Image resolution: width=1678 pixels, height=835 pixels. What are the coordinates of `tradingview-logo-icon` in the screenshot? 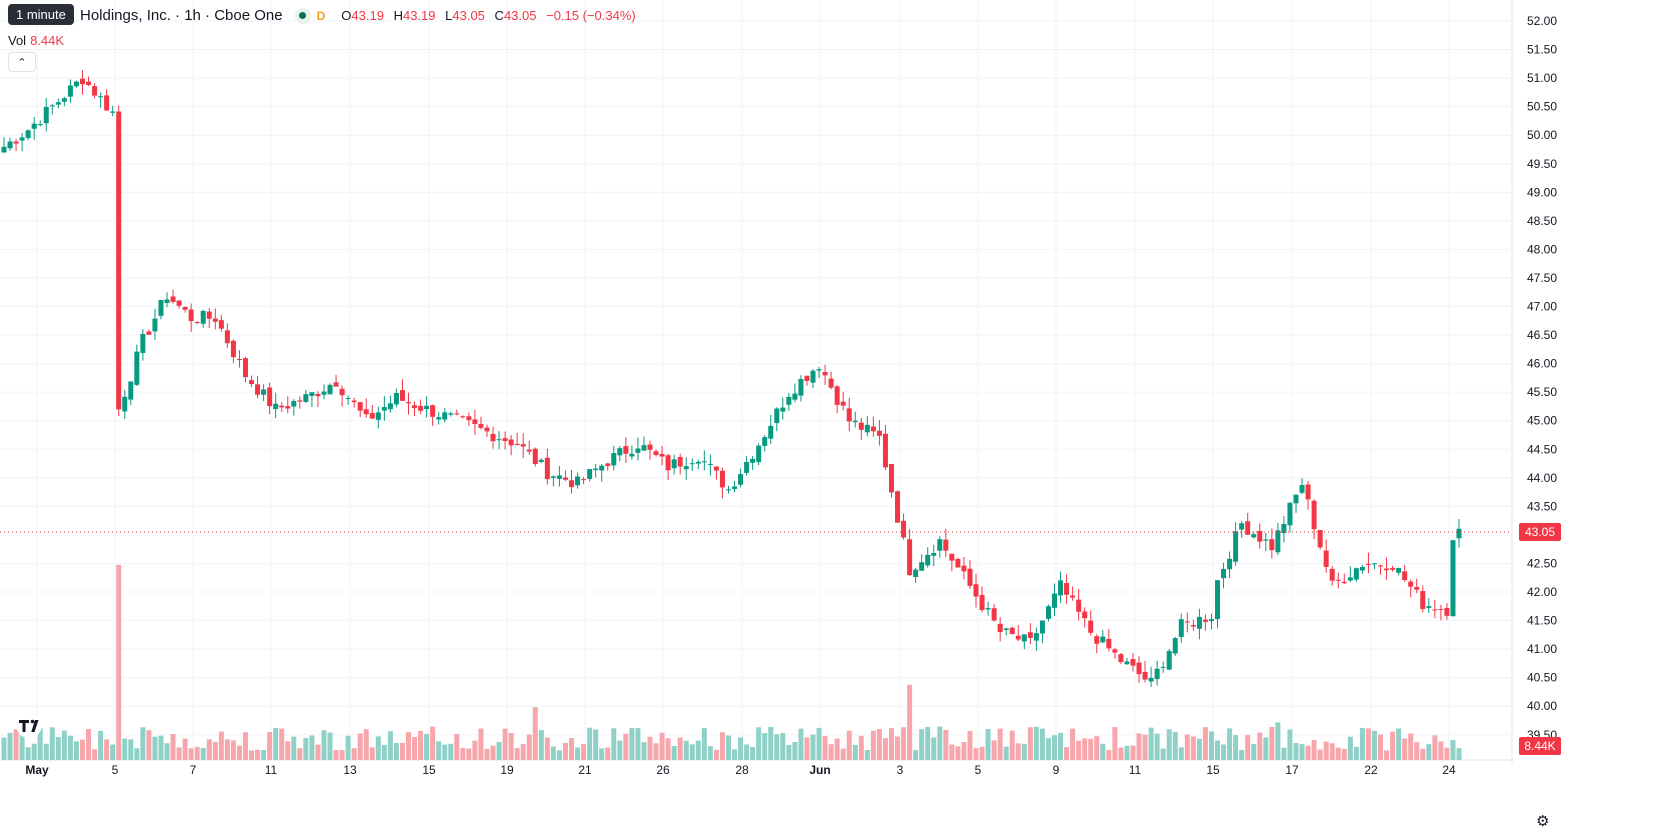 It's located at (29, 725).